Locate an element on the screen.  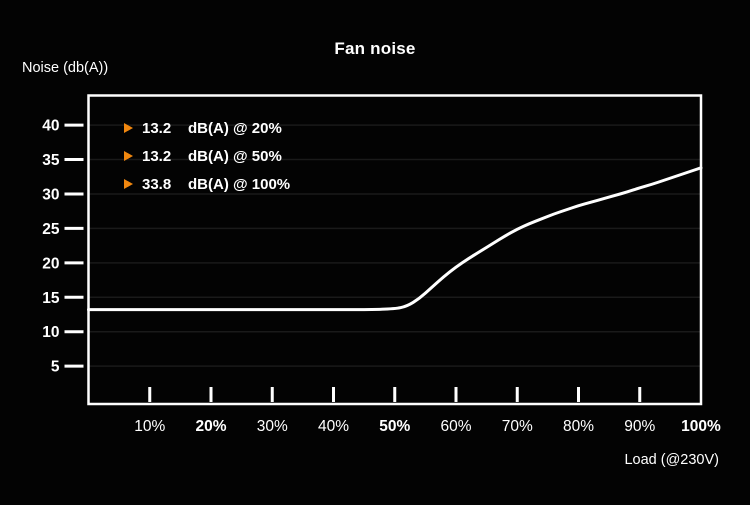
x-tick-label: 30% is located at coordinates (272, 426).